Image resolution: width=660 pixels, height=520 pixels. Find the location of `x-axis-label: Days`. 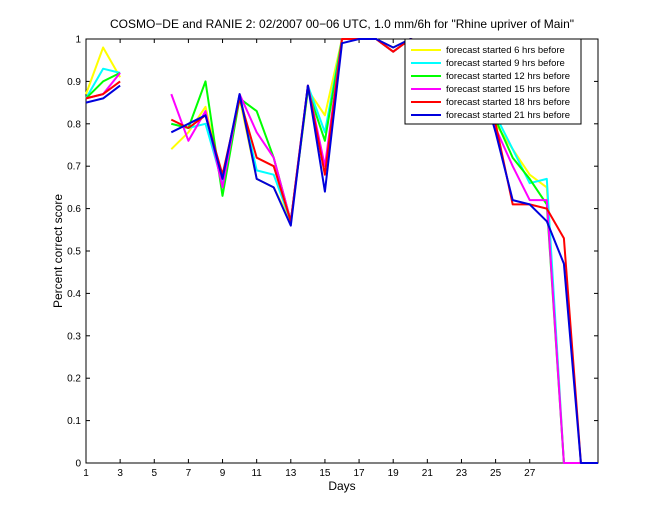

x-axis-label: Days is located at coordinates (341, 486).